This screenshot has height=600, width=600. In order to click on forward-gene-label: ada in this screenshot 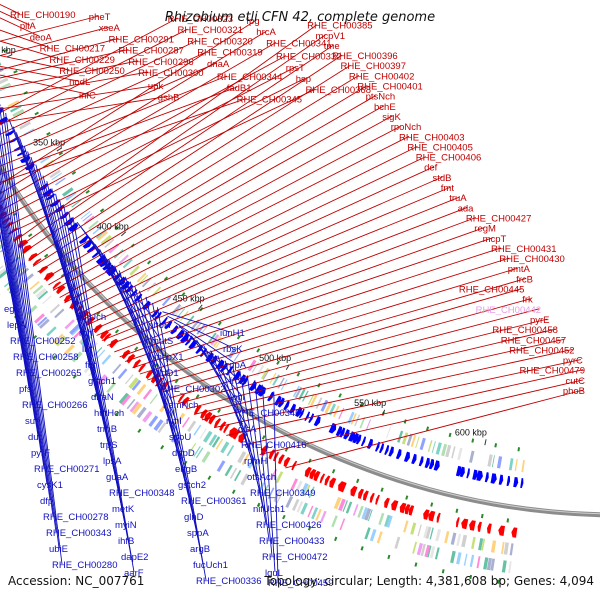, I will do `click(466, 208)`.